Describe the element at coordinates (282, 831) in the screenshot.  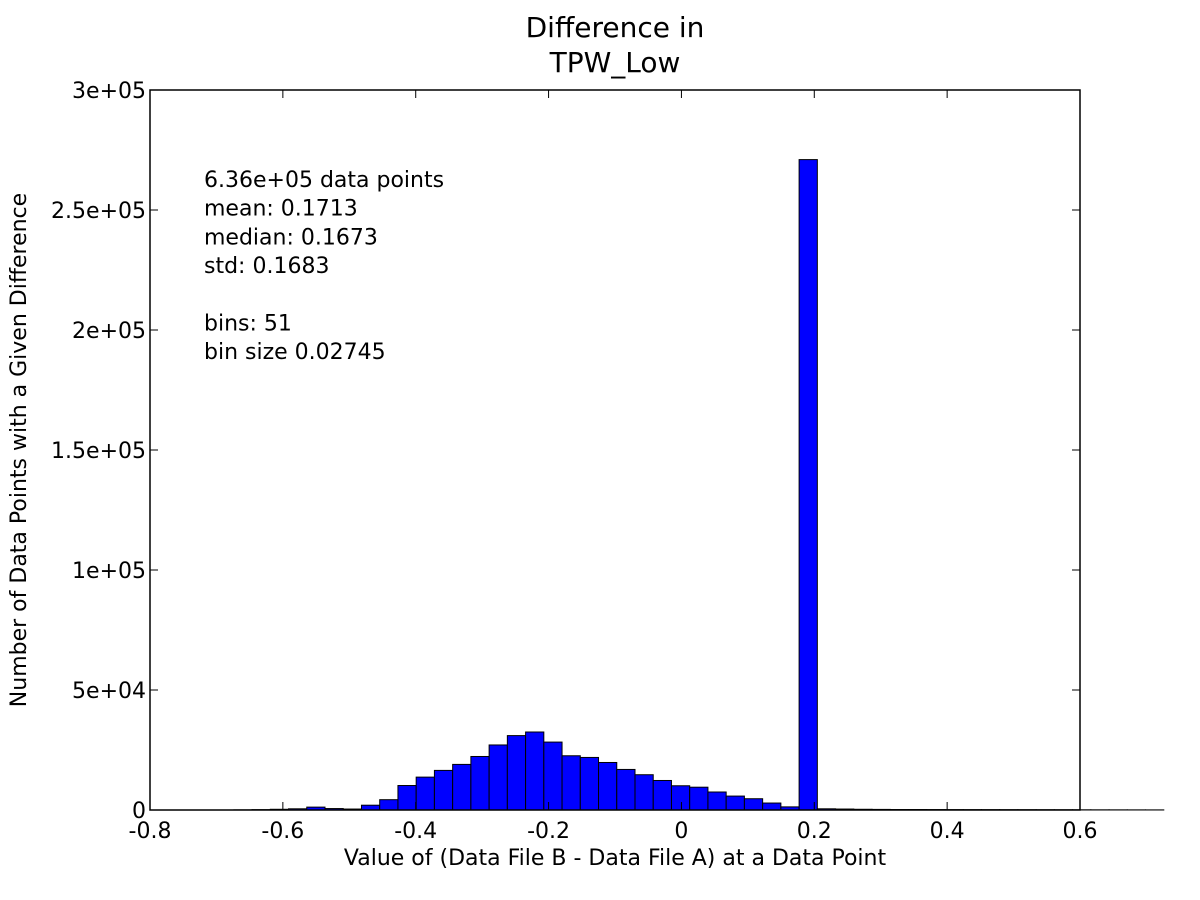
I see `x-tick-label: -0.6` at that location.